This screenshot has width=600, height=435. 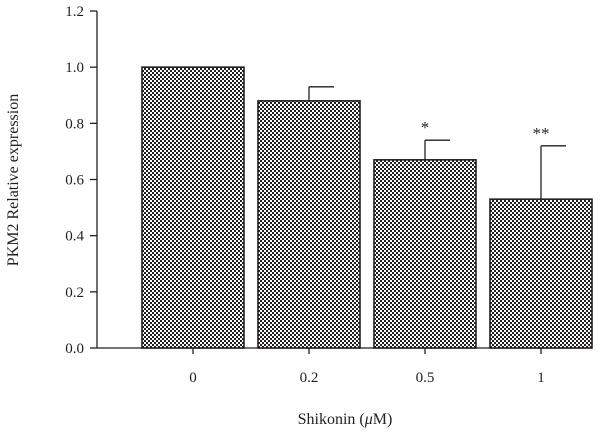 What do you see at coordinates (309, 224) in the screenshot?
I see `bar-0.2` at bounding box center [309, 224].